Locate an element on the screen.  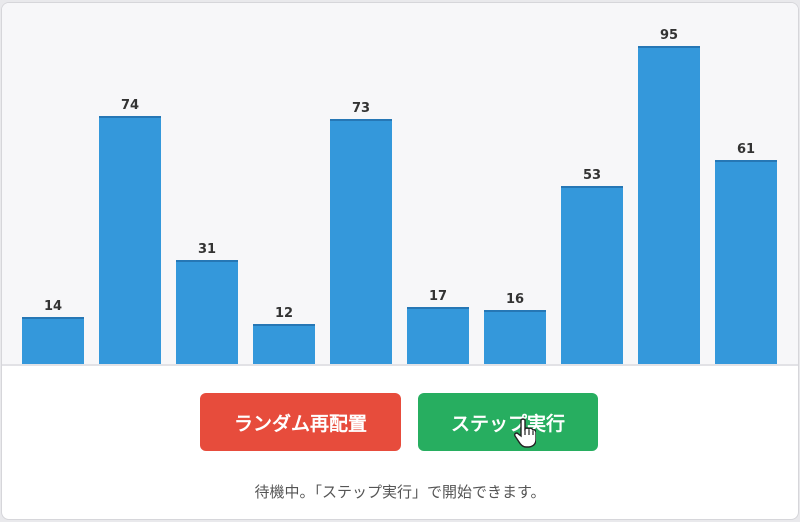
bar-value-label: 12 is located at coordinates (284, 313).